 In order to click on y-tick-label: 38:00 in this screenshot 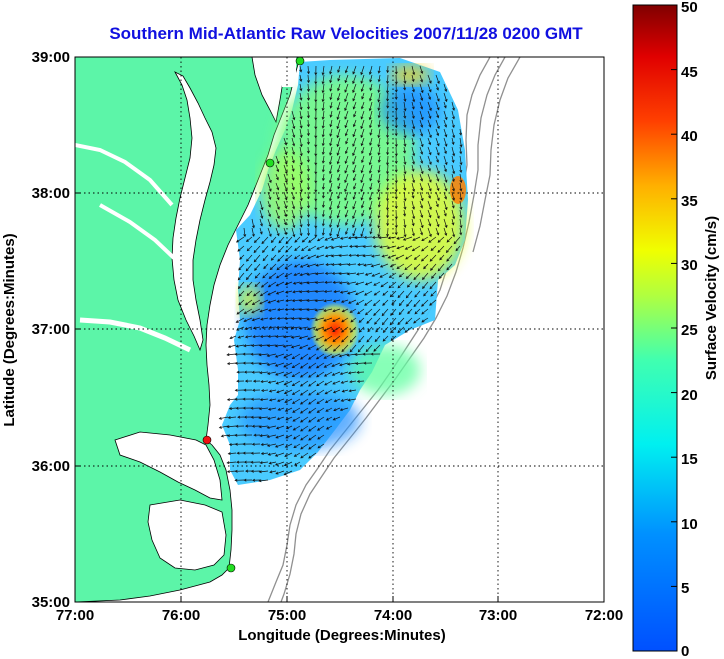, I will do `click(51, 193)`.